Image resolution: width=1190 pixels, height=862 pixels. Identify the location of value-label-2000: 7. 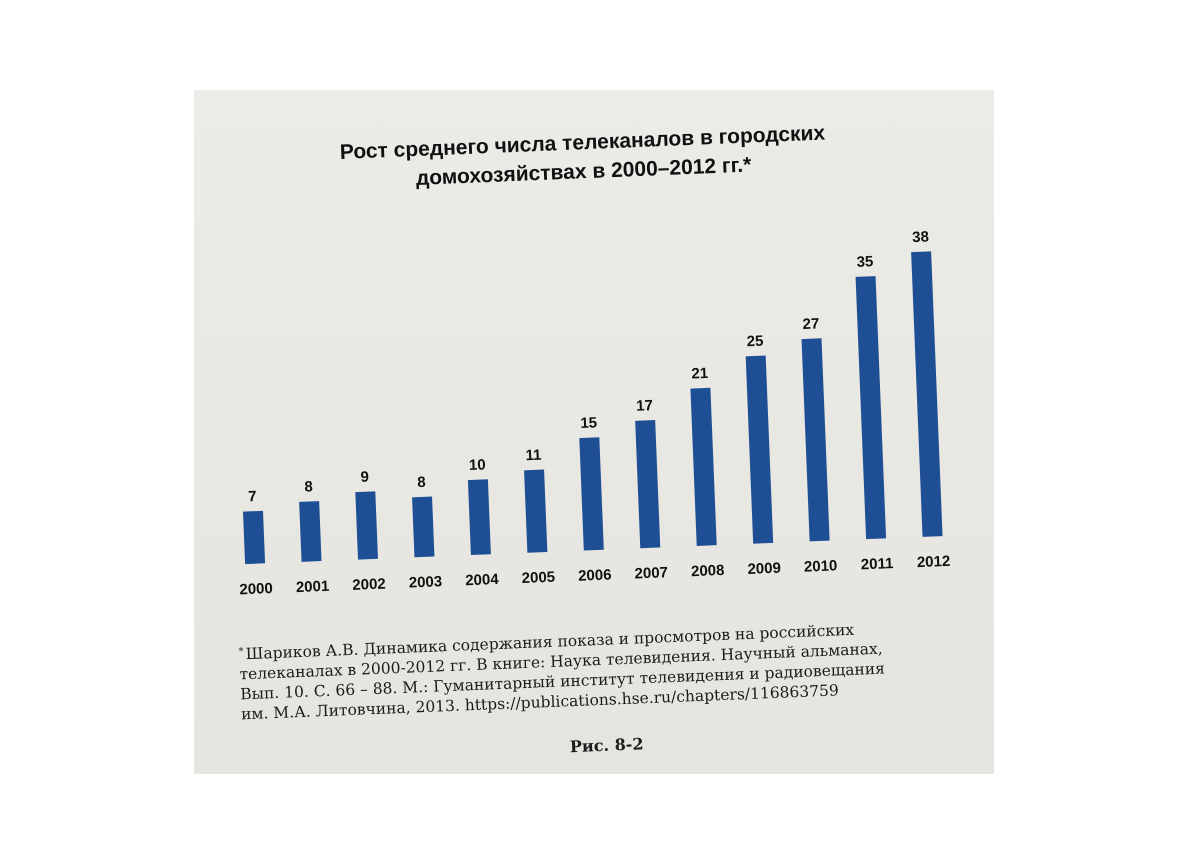
(252, 496).